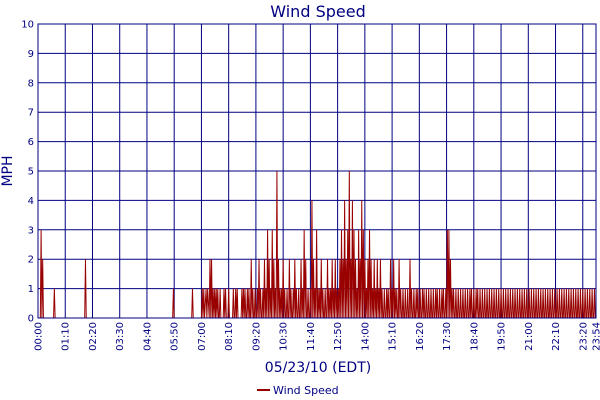 This screenshot has width=600, height=400. I want to click on x-tick-label: 08:10, so click(229, 336).